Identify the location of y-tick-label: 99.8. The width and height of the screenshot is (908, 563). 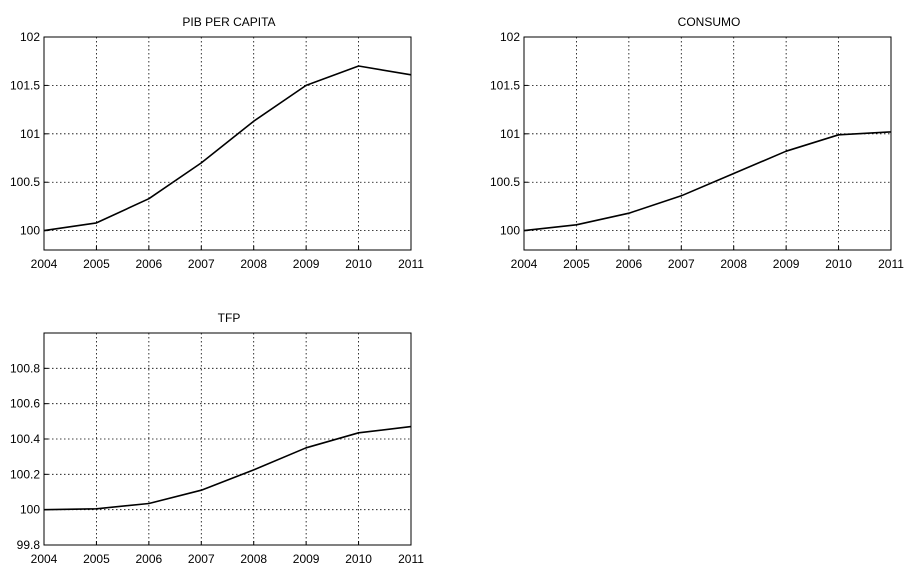
(29, 545).